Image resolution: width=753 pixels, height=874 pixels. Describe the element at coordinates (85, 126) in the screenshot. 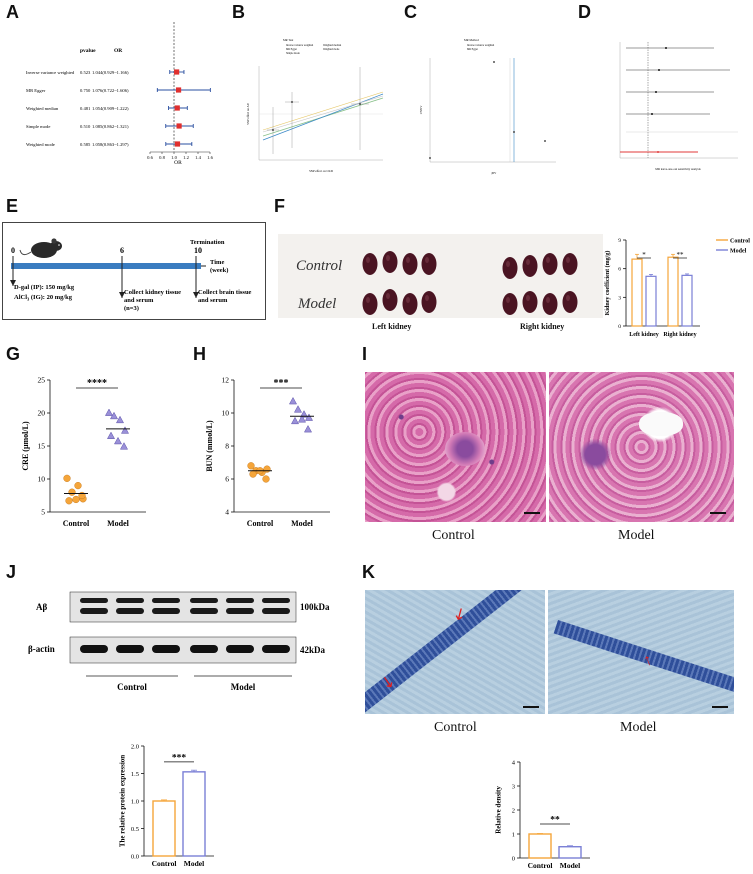

I see `forest-pvalue: 0.510` at that location.